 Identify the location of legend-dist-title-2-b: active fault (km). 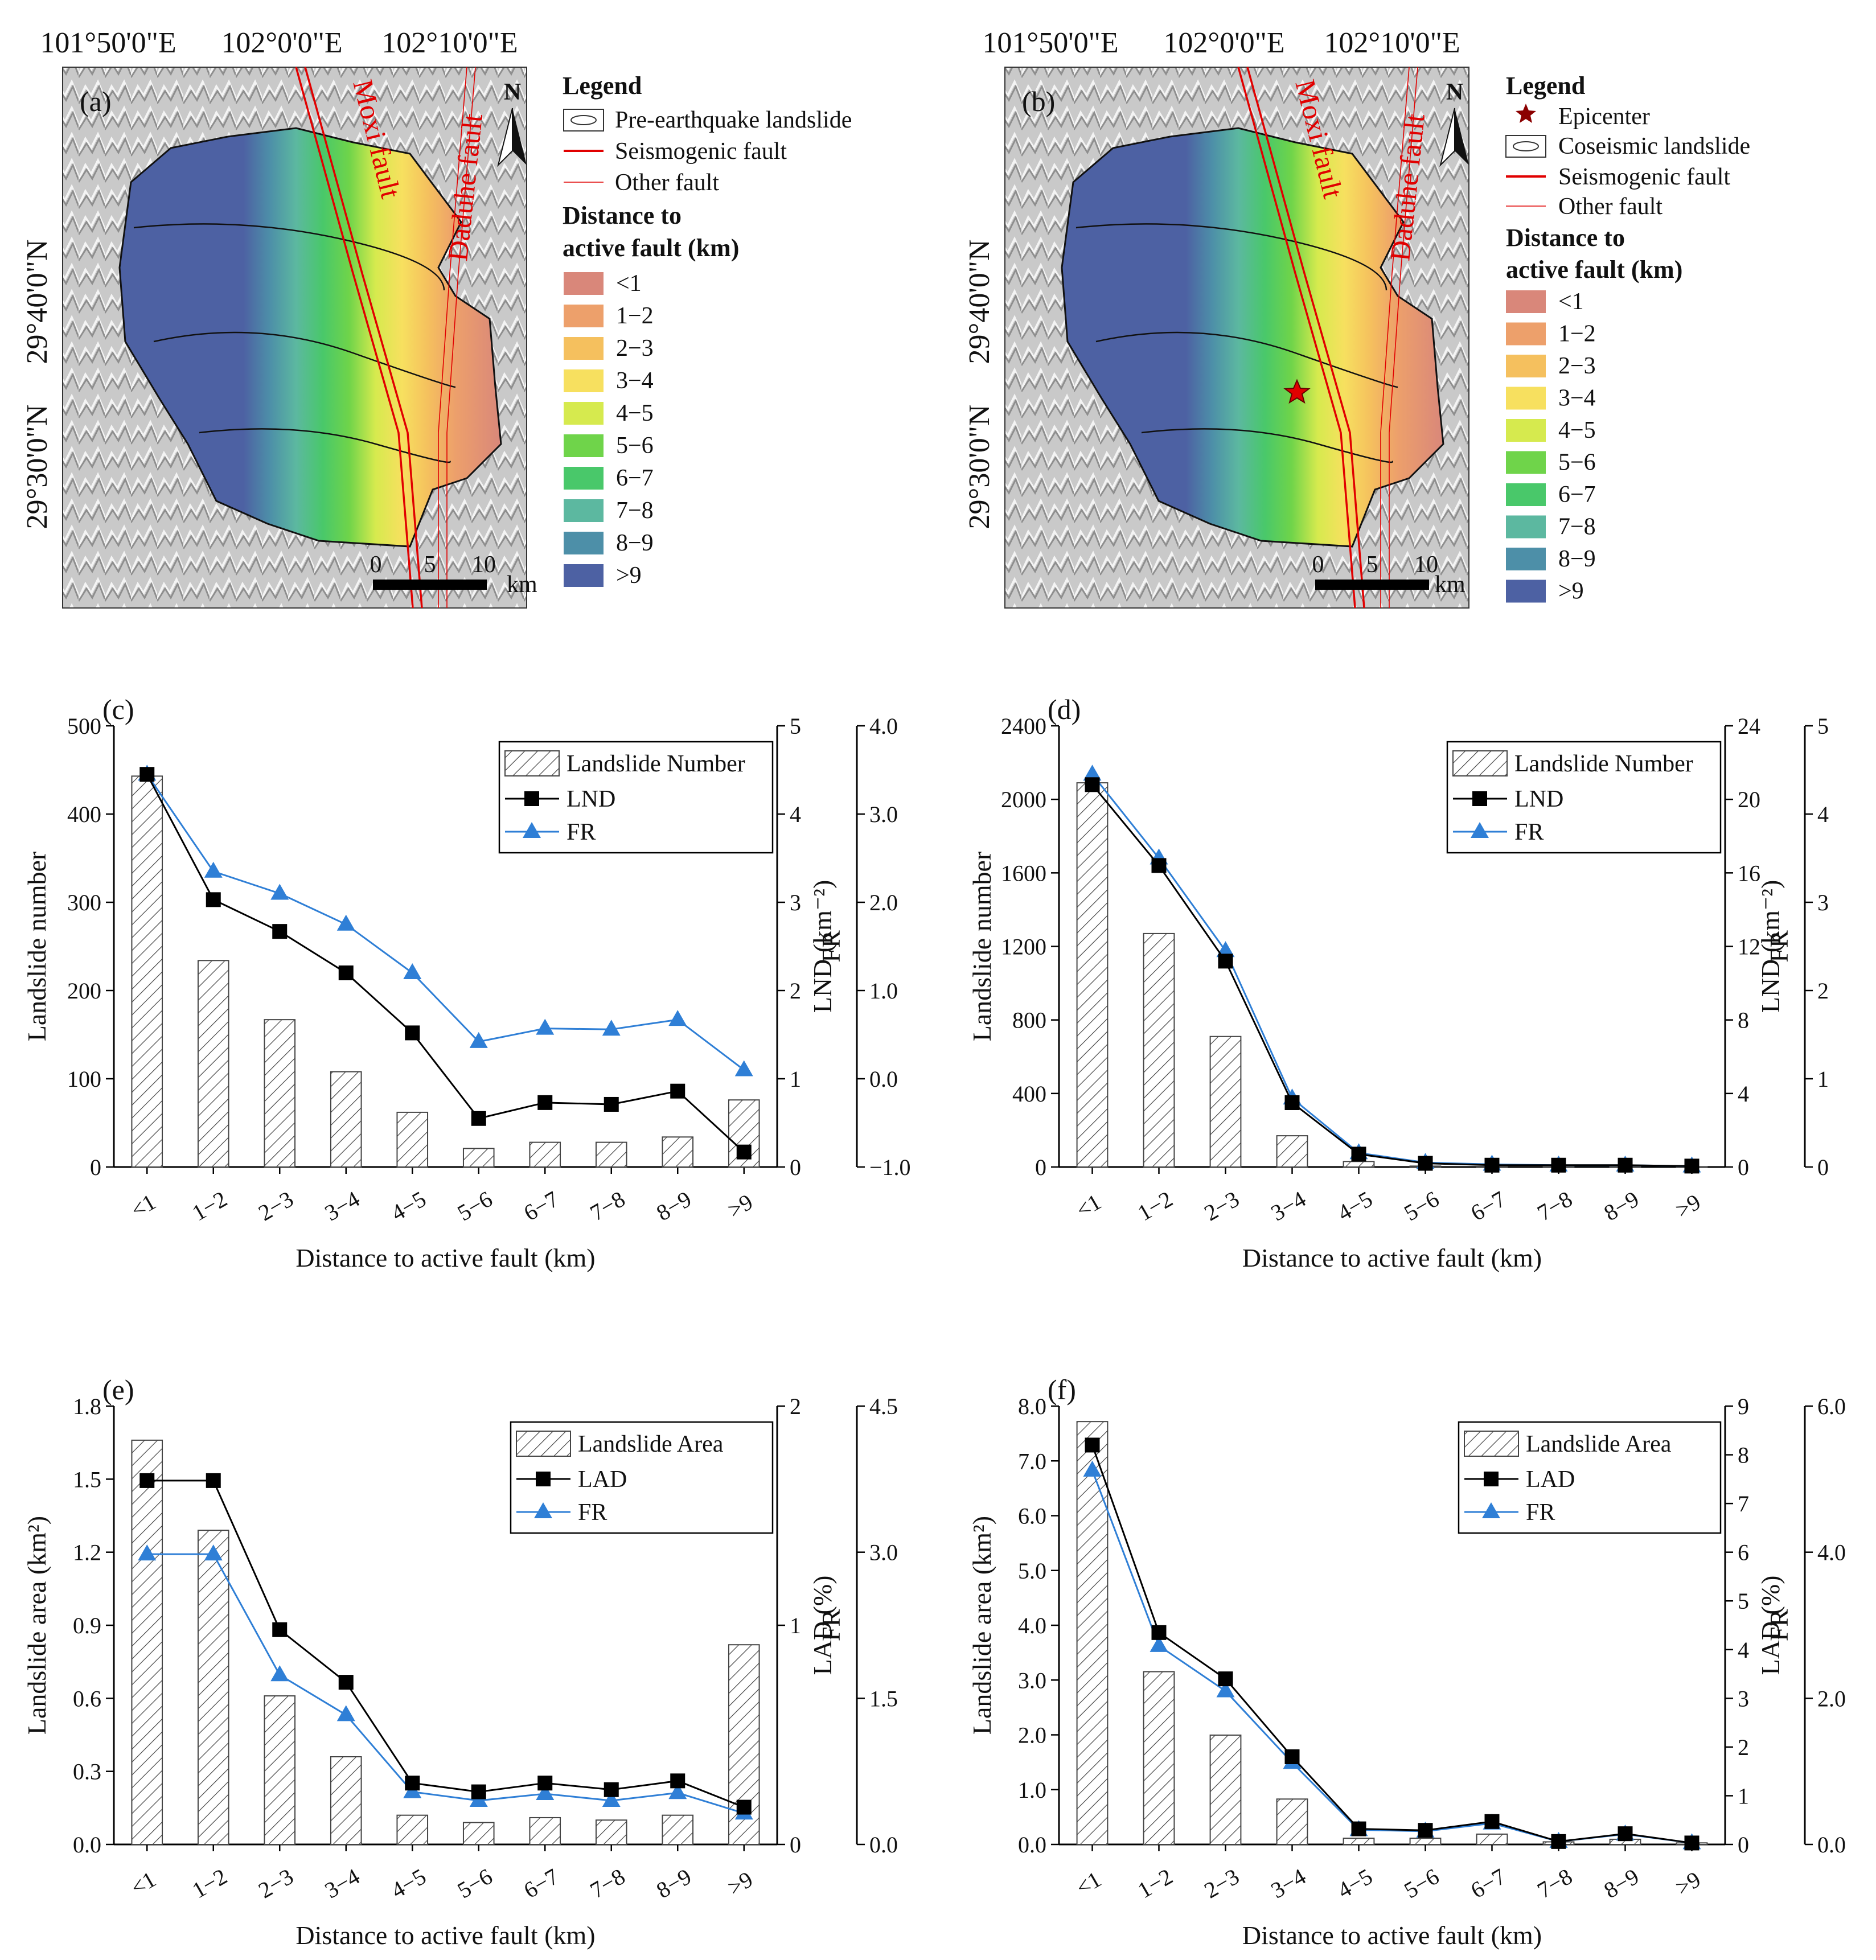
(1594, 269).